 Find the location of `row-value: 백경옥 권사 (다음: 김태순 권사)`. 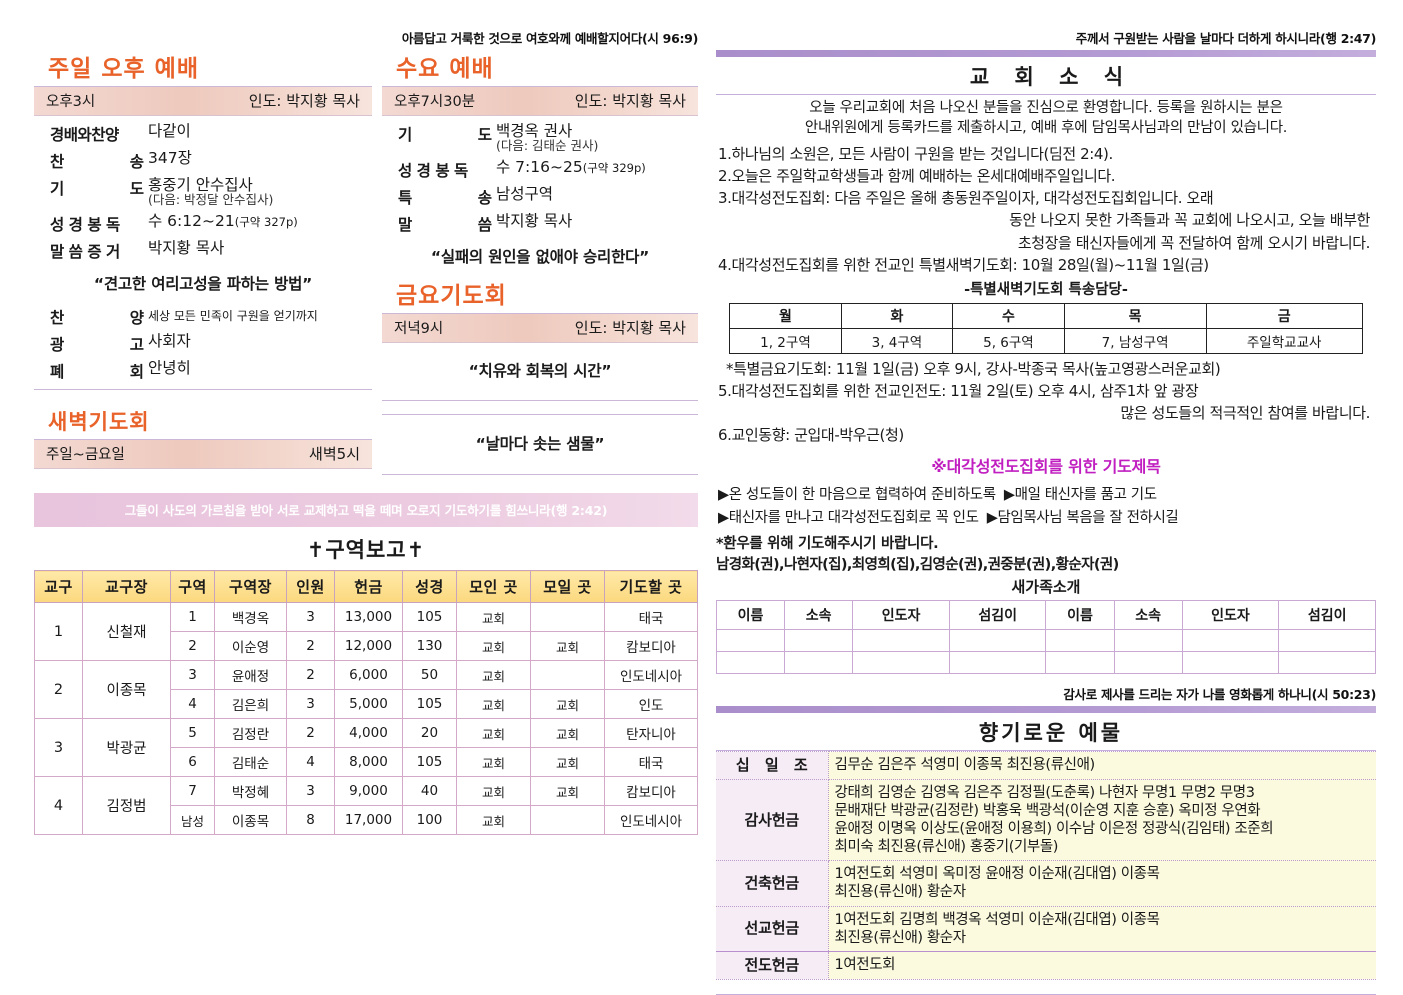

row-value: 백경옥 권사 (다음: 김태순 권사) is located at coordinates (547, 137).